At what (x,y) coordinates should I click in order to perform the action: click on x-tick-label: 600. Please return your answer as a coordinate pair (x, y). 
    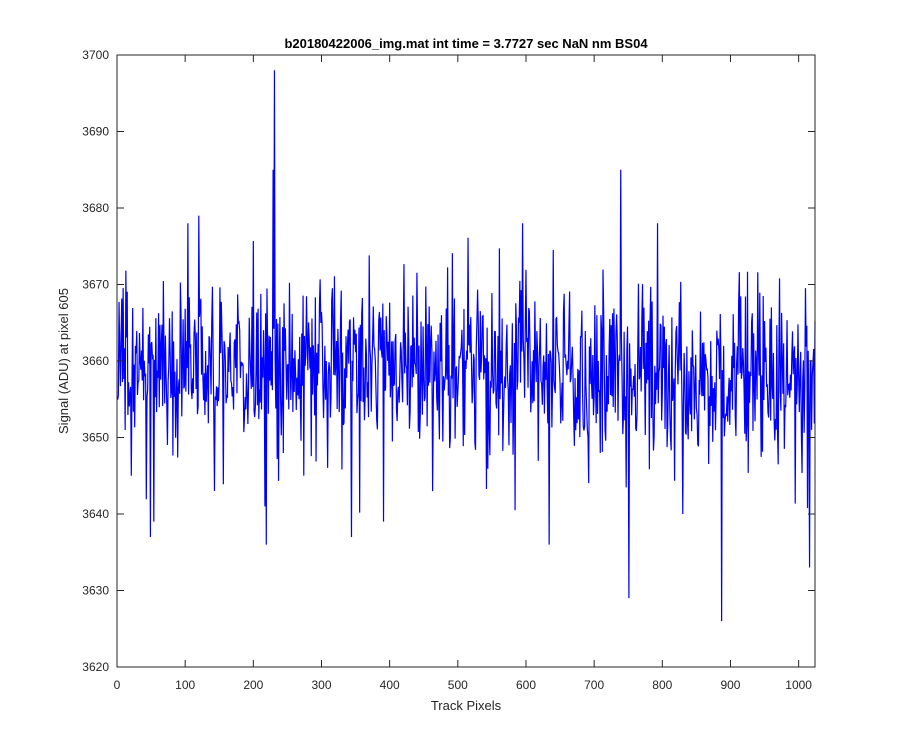
    Looking at the image, I should click on (526, 685).